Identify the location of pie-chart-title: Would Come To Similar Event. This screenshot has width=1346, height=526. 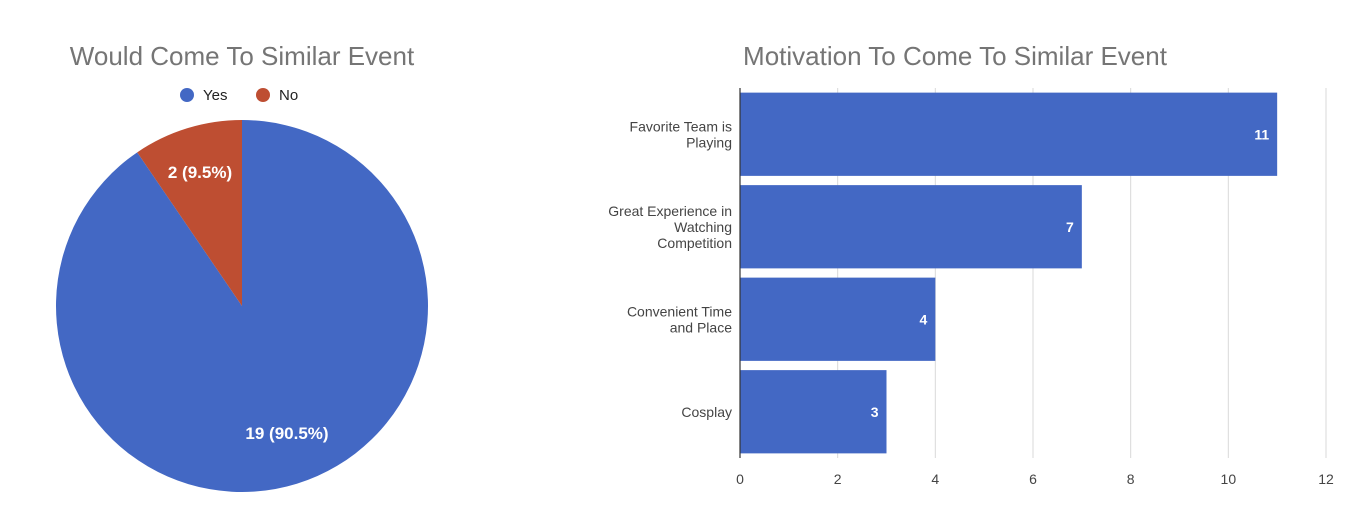
(242, 56).